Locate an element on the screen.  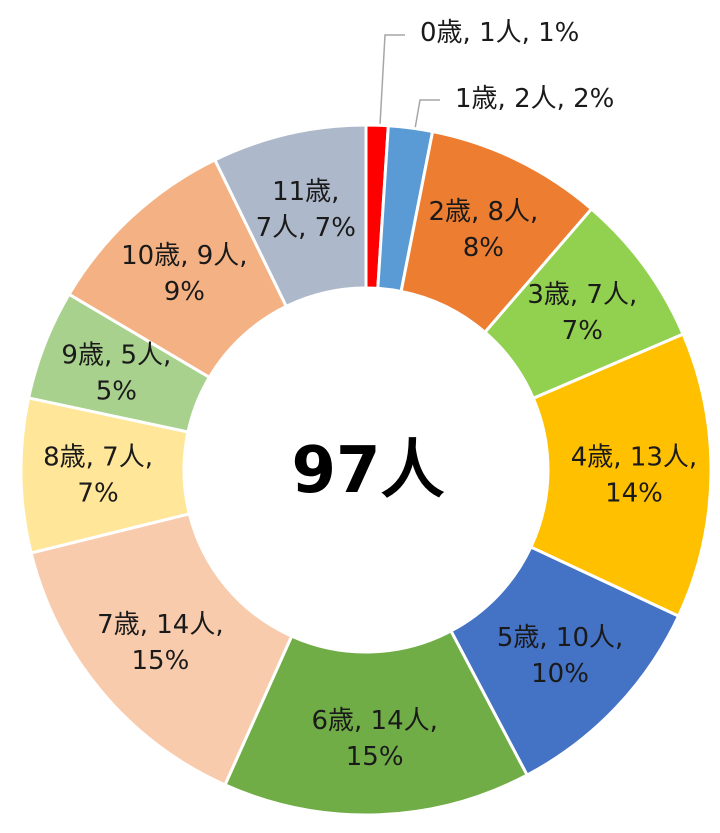
data-label-line: 5% is located at coordinates (116, 391).